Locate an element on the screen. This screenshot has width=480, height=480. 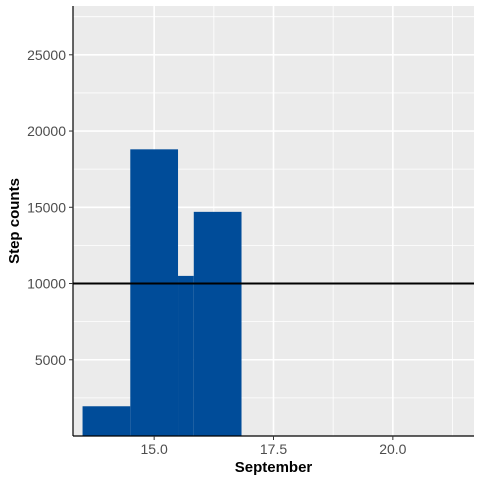
y-tick-label: 5000 is located at coordinates (50, 360).